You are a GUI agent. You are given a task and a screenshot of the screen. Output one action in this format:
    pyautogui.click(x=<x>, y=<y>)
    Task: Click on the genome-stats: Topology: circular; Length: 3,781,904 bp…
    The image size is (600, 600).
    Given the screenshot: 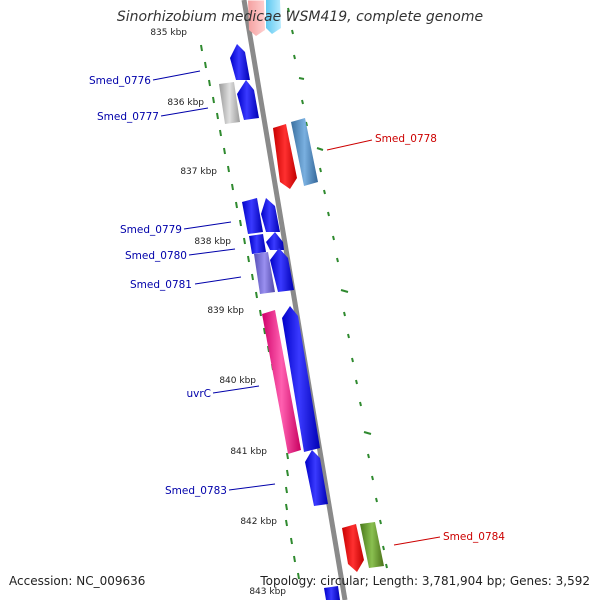 What is the action you would take?
    pyautogui.click(x=425, y=581)
    